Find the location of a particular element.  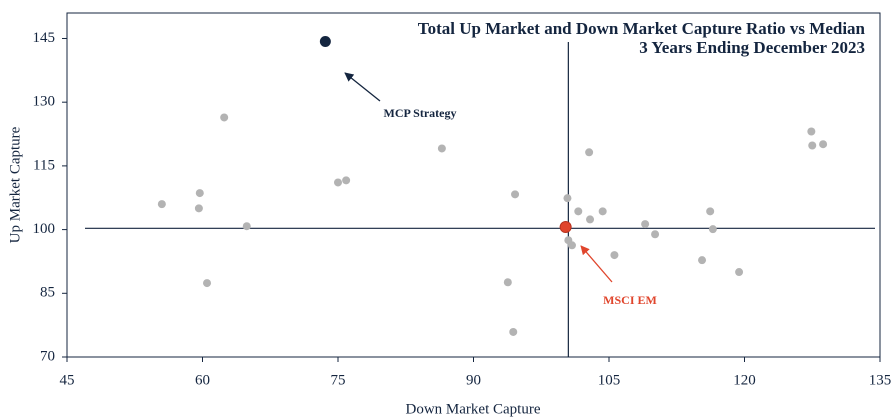

y-tick-label: 145 is located at coordinates (44, 38).